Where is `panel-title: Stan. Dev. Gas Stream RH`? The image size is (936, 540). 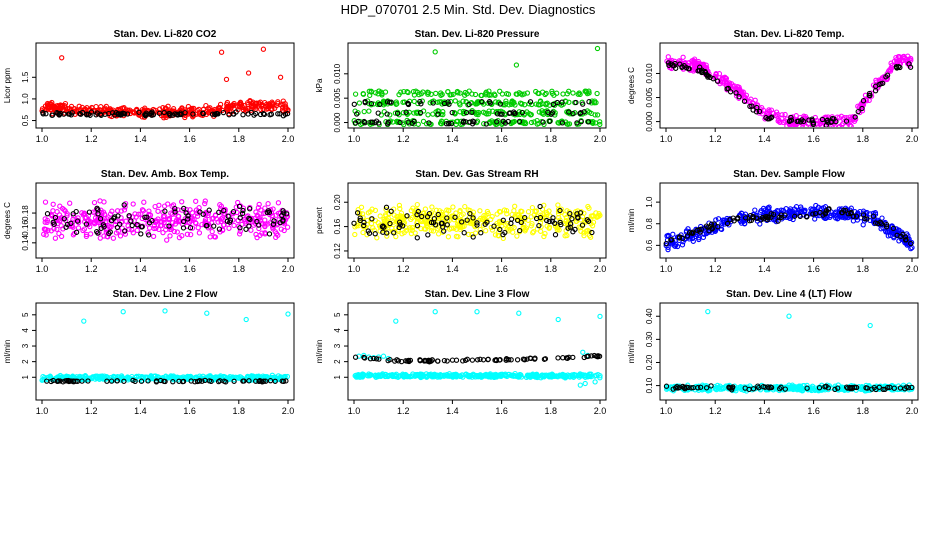 panel-title: Stan. Dev. Gas Stream RH is located at coordinates (476, 174).